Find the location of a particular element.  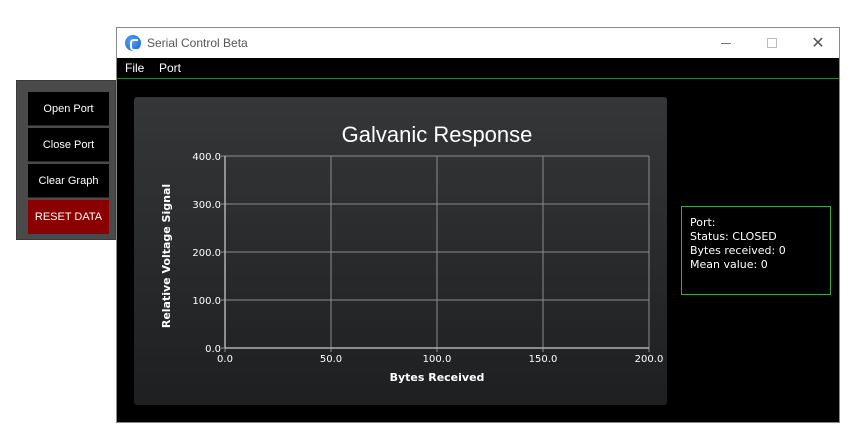

minimize-icon is located at coordinates (726, 43).